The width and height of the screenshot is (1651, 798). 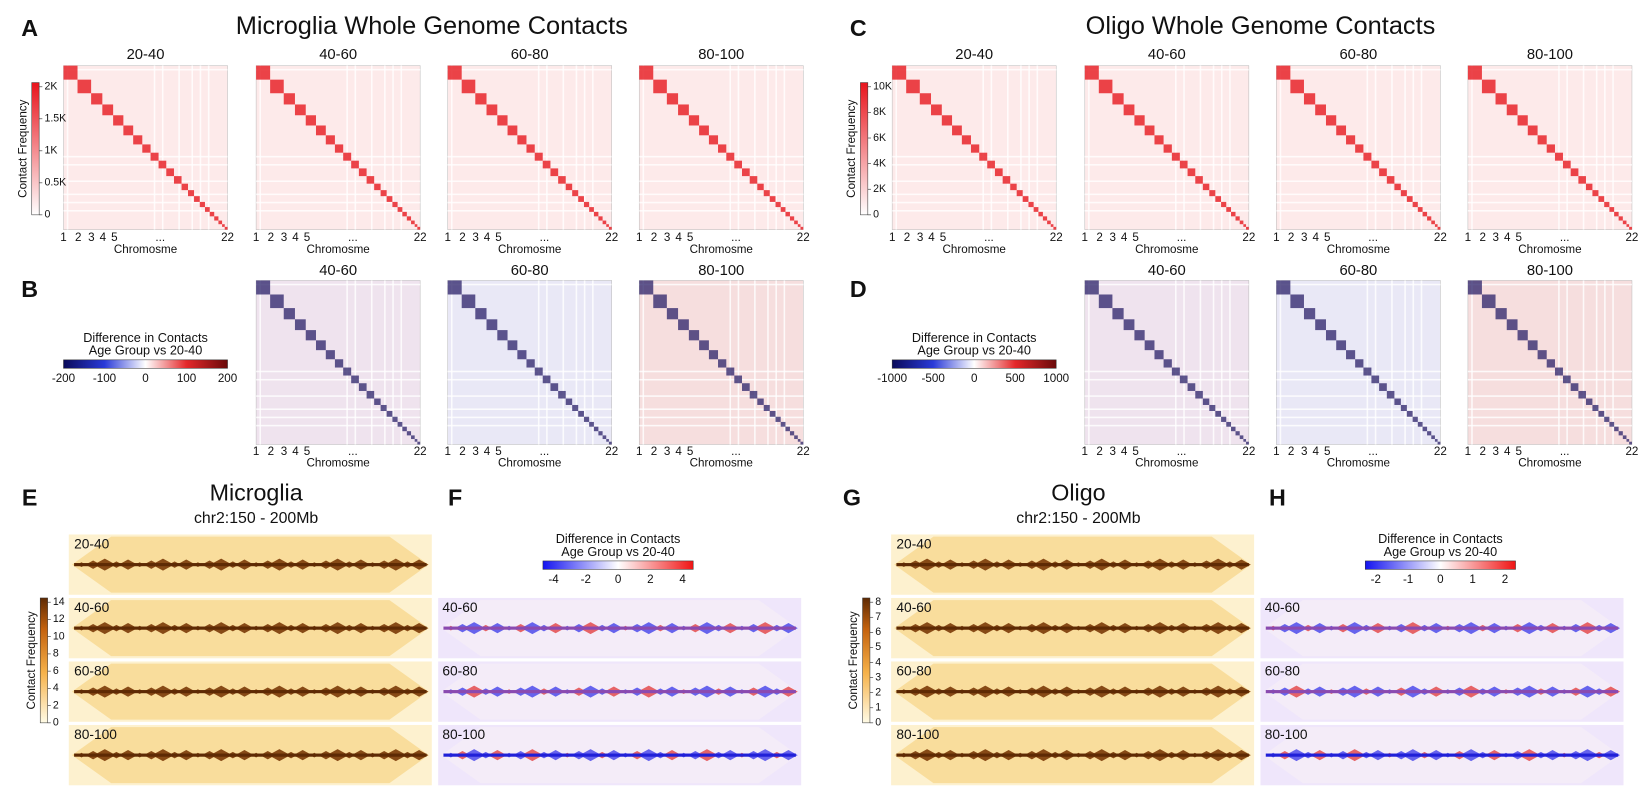 What do you see at coordinates (59, 636) in the screenshot?
I see `colorbar-tick-label: 10` at bounding box center [59, 636].